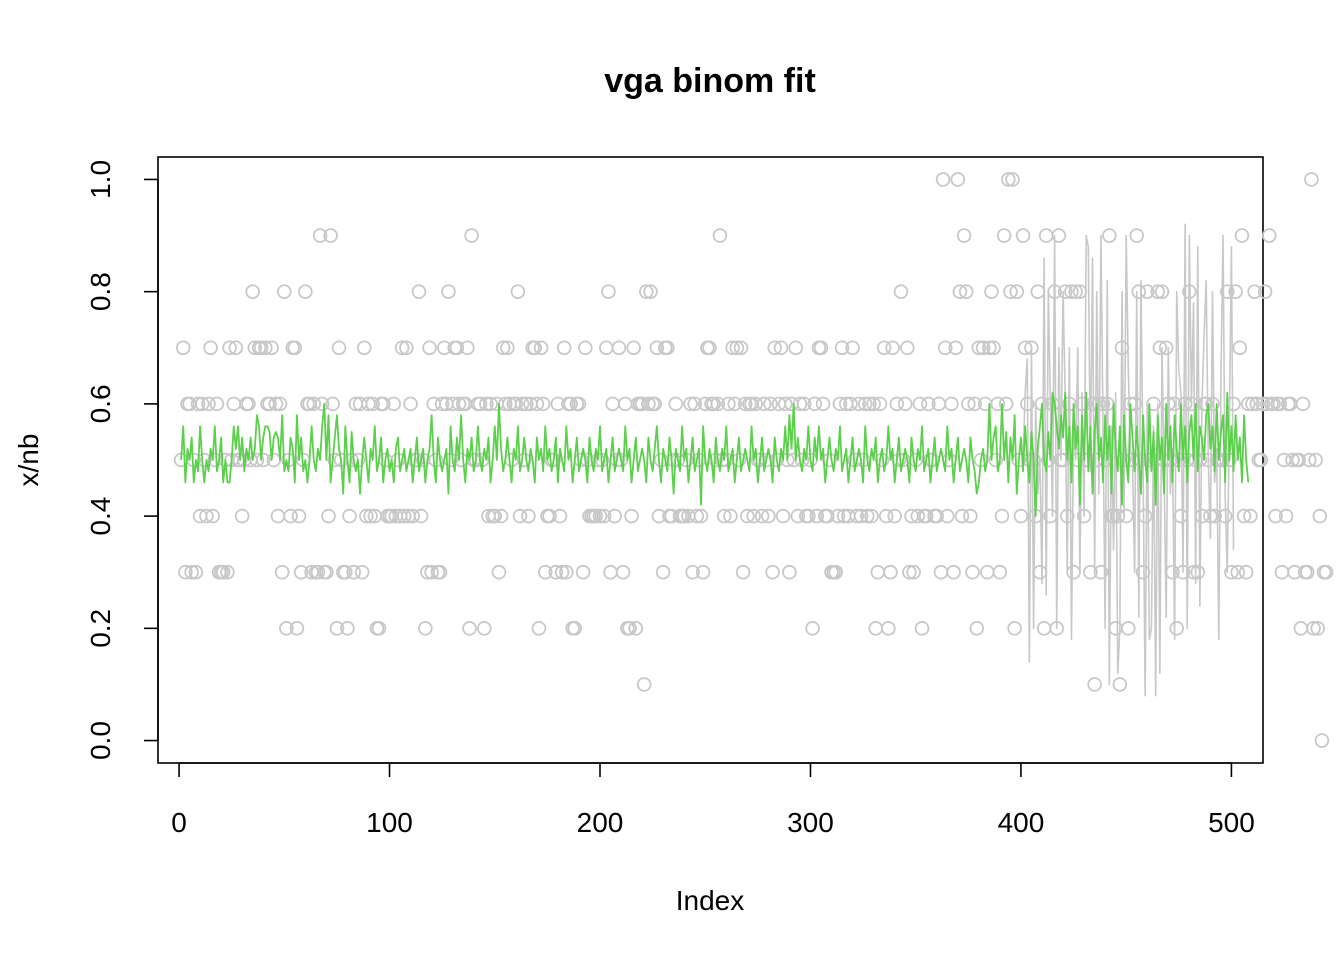 This screenshot has height=960, width=1344. Describe the element at coordinates (100, 516) in the screenshot. I see `y-tick-label: 0.4` at that location.